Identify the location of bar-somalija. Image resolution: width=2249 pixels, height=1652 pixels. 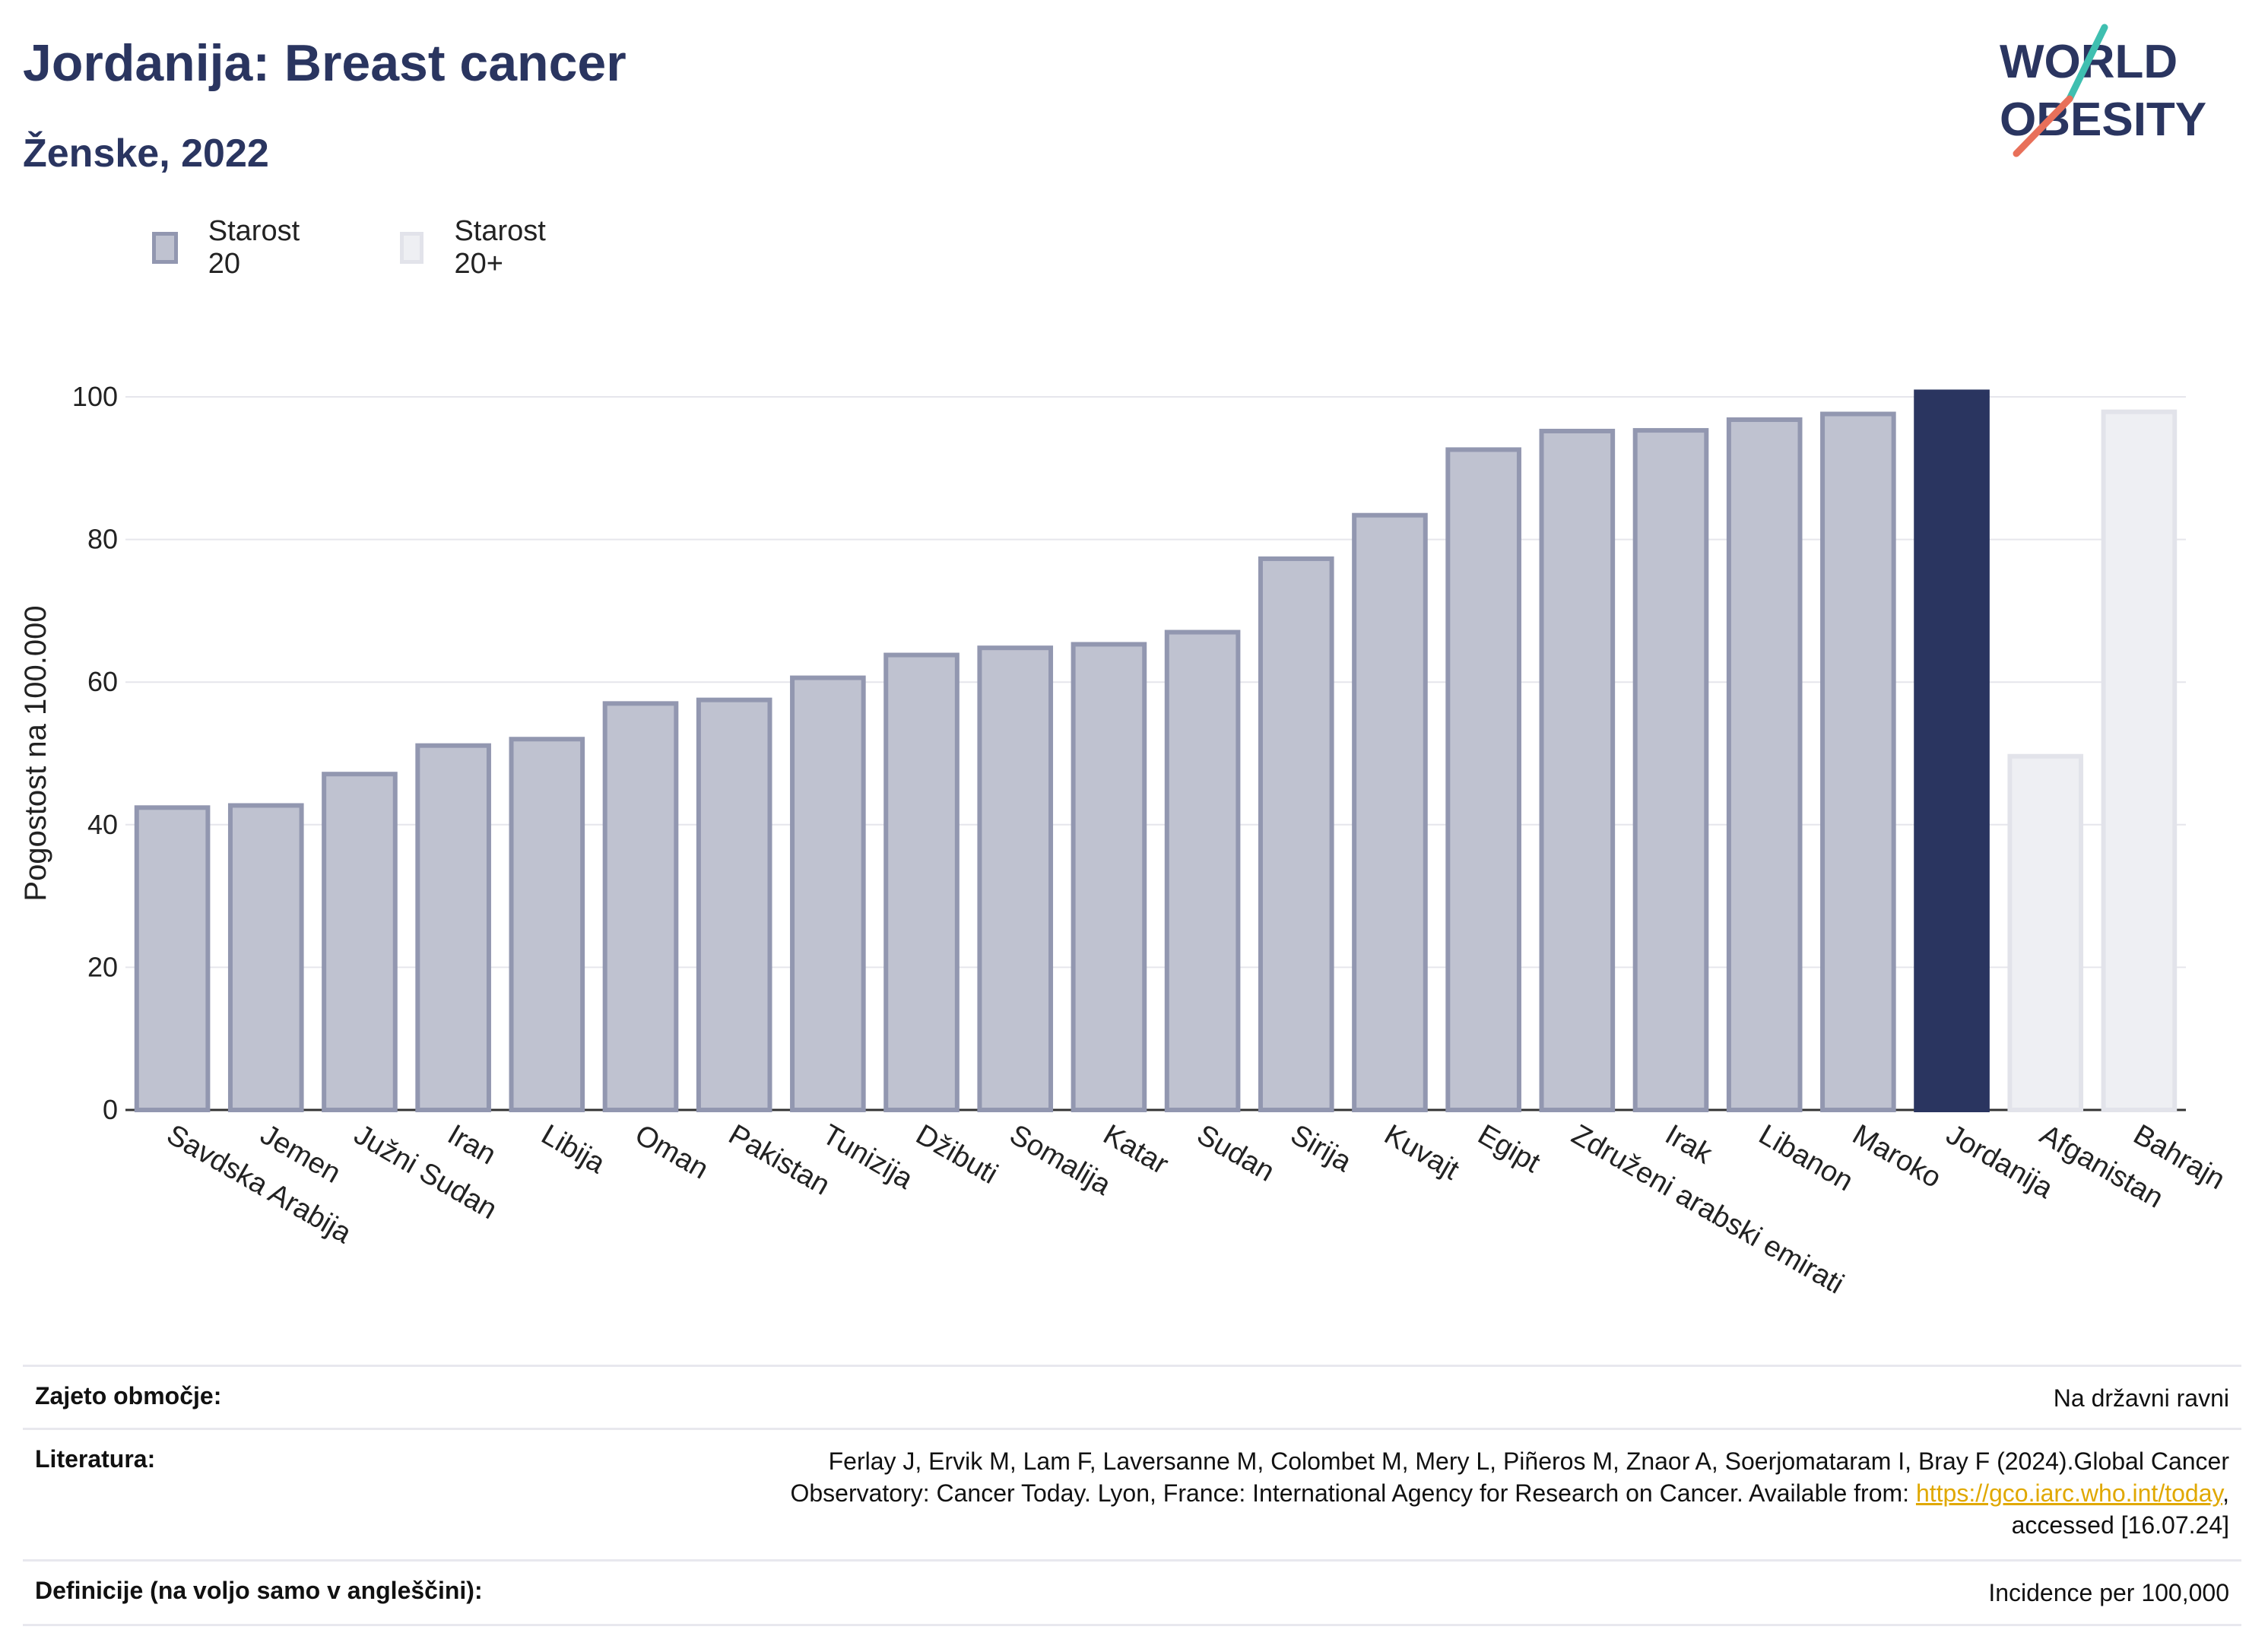
(1015, 878).